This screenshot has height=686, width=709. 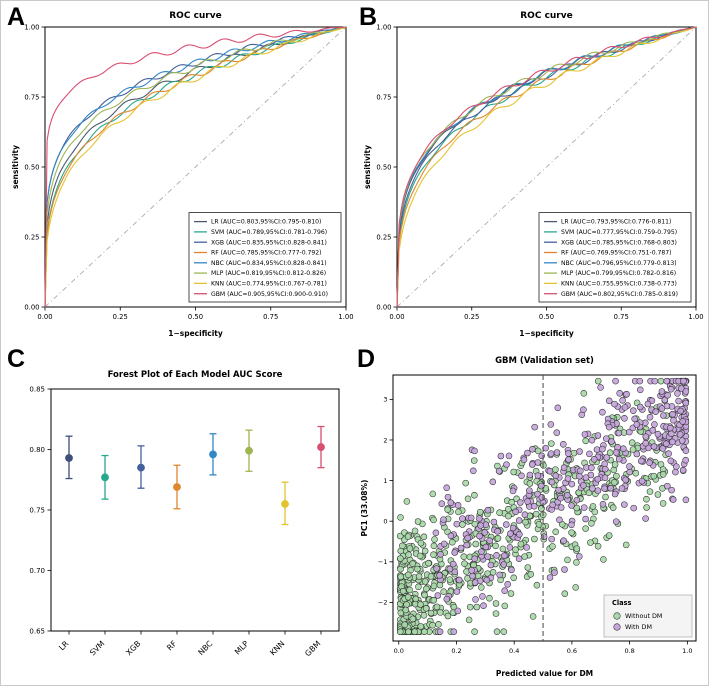 I want to click on scatter-legend: Class Without DM With DM, so click(x=648, y=616).